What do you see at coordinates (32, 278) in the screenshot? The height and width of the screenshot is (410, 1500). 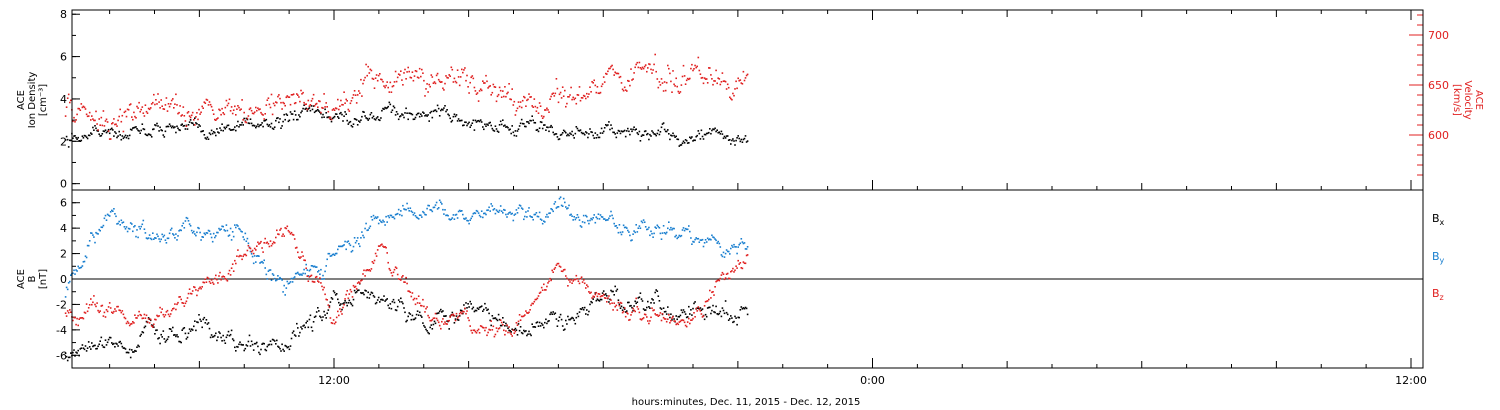 I see `left-axis-title: B` at bounding box center [32, 278].